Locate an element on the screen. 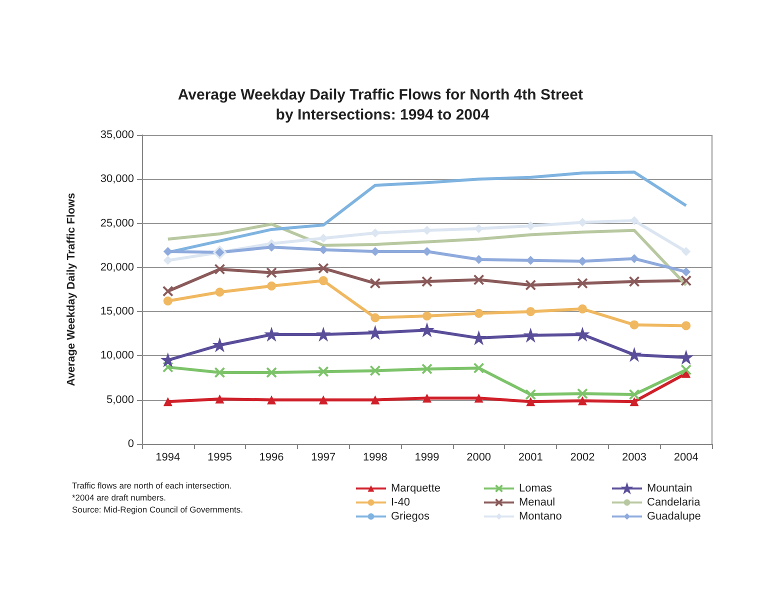 Image resolution: width=765 pixels, height=592 pixels. line-series is located at coordinates (427, 254).